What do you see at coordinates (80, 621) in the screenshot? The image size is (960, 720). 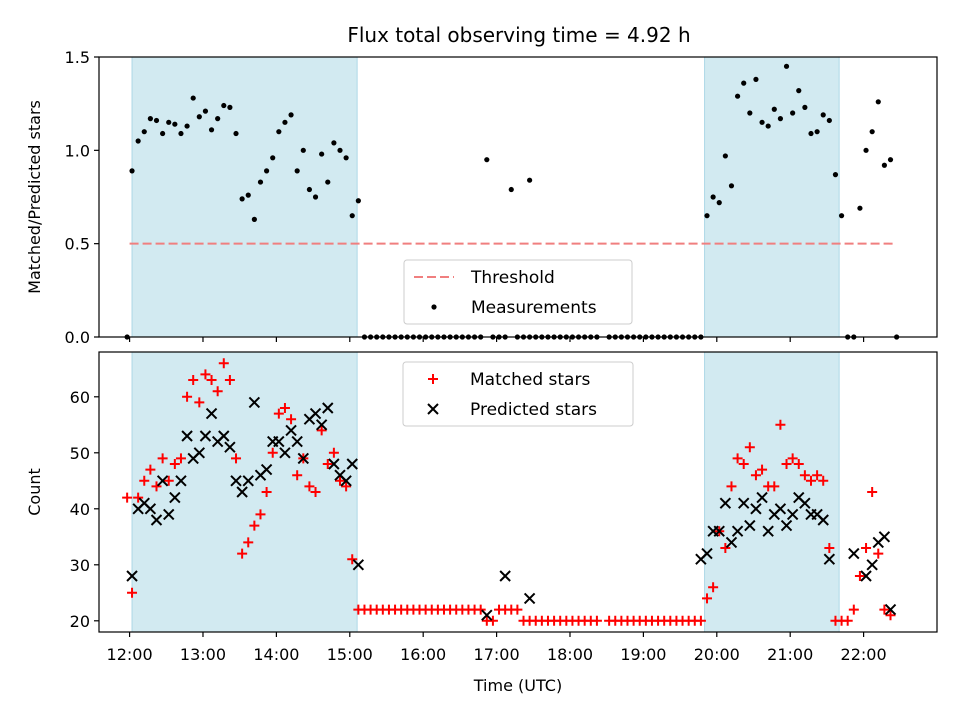 I see `y-tick-label: 20` at bounding box center [80, 621].